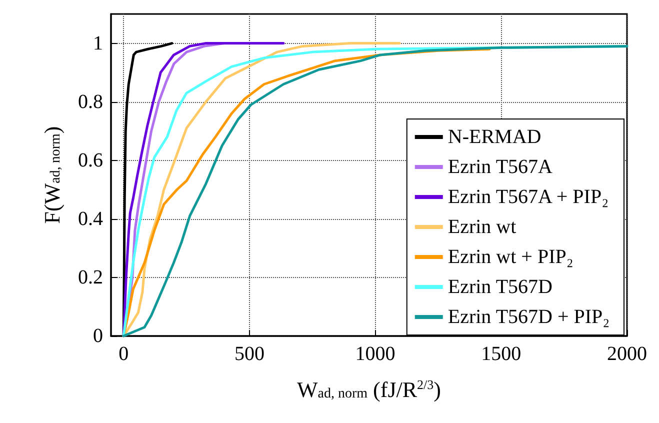 The image size is (659, 423). What do you see at coordinates (495, 137) in the screenshot?
I see `legend-label: N-ERMAD` at bounding box center [495, 137].